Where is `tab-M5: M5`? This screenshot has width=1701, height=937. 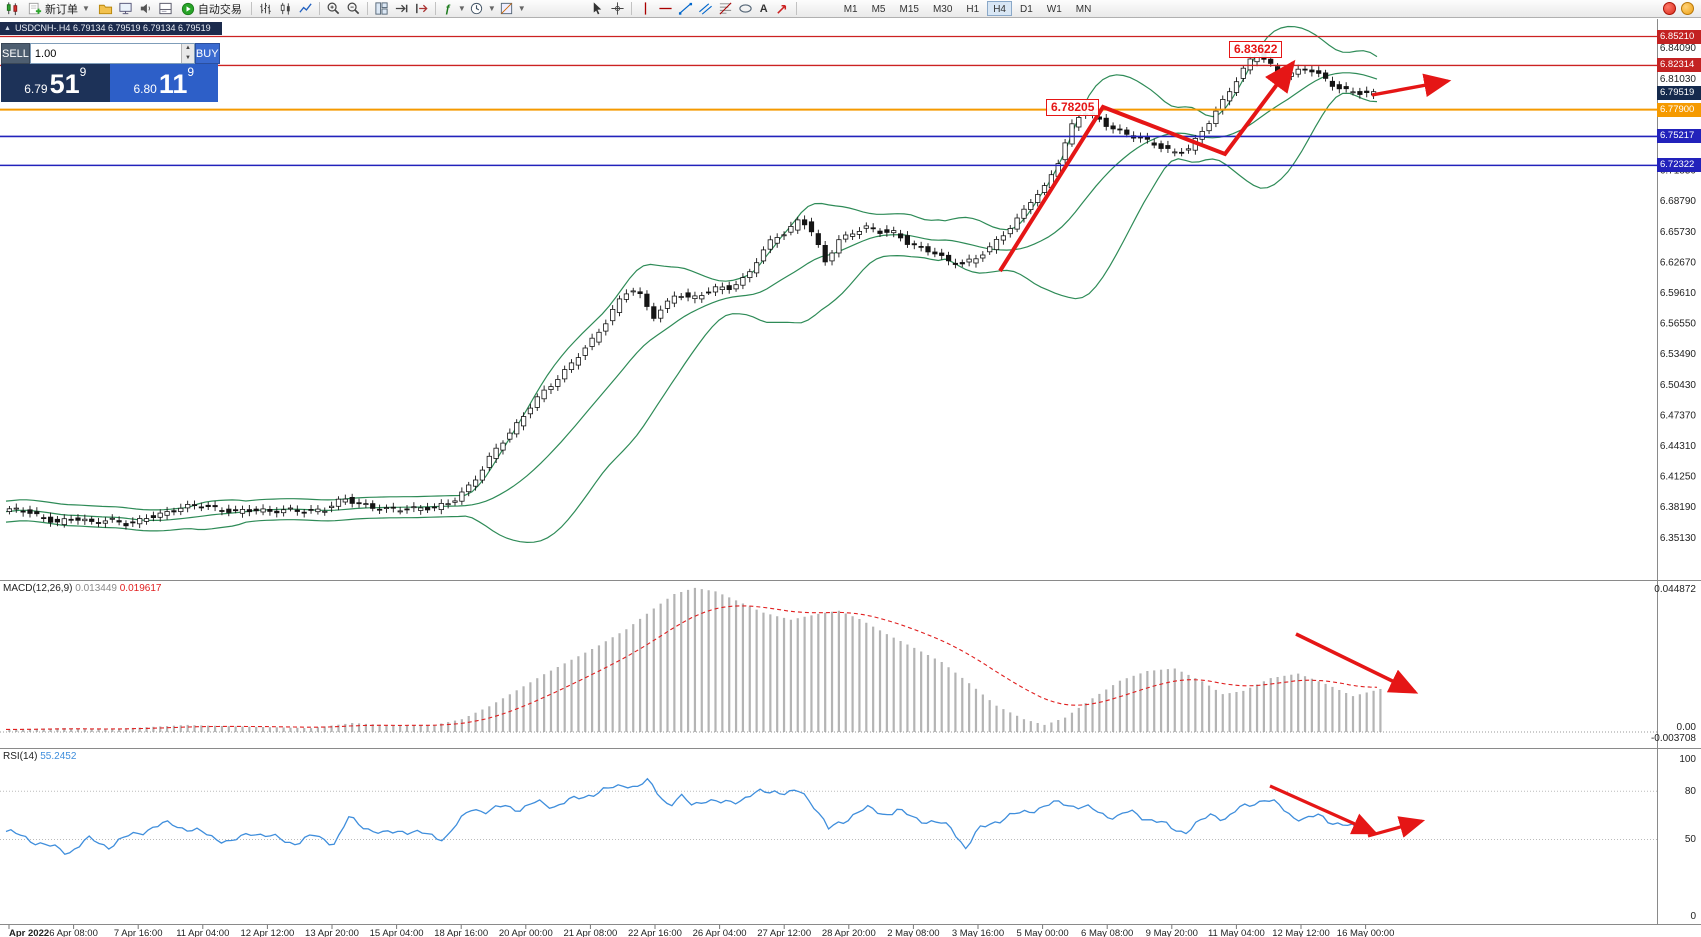 tab-M5: M5 is located at coordinates (878, 9).